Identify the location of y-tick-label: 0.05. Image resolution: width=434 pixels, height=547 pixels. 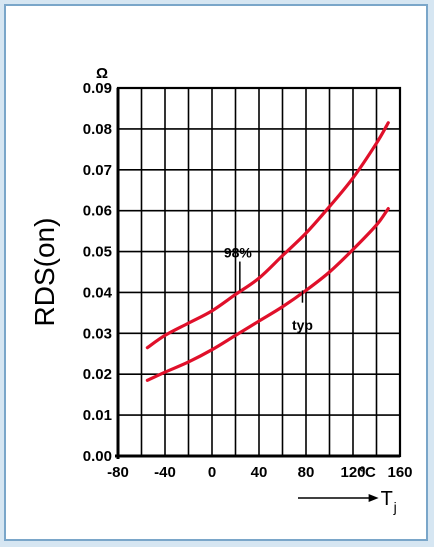
(97, 252).